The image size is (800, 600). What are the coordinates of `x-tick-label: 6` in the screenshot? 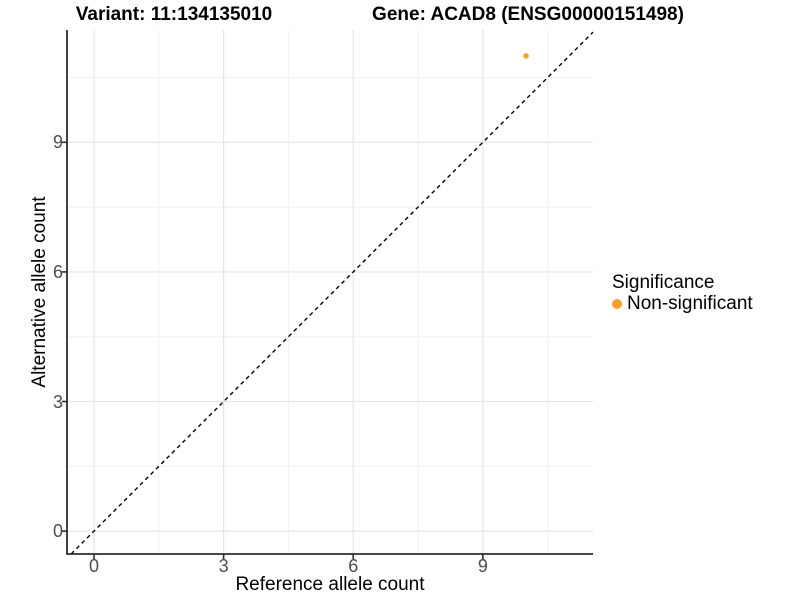 It's located at (353, 566).